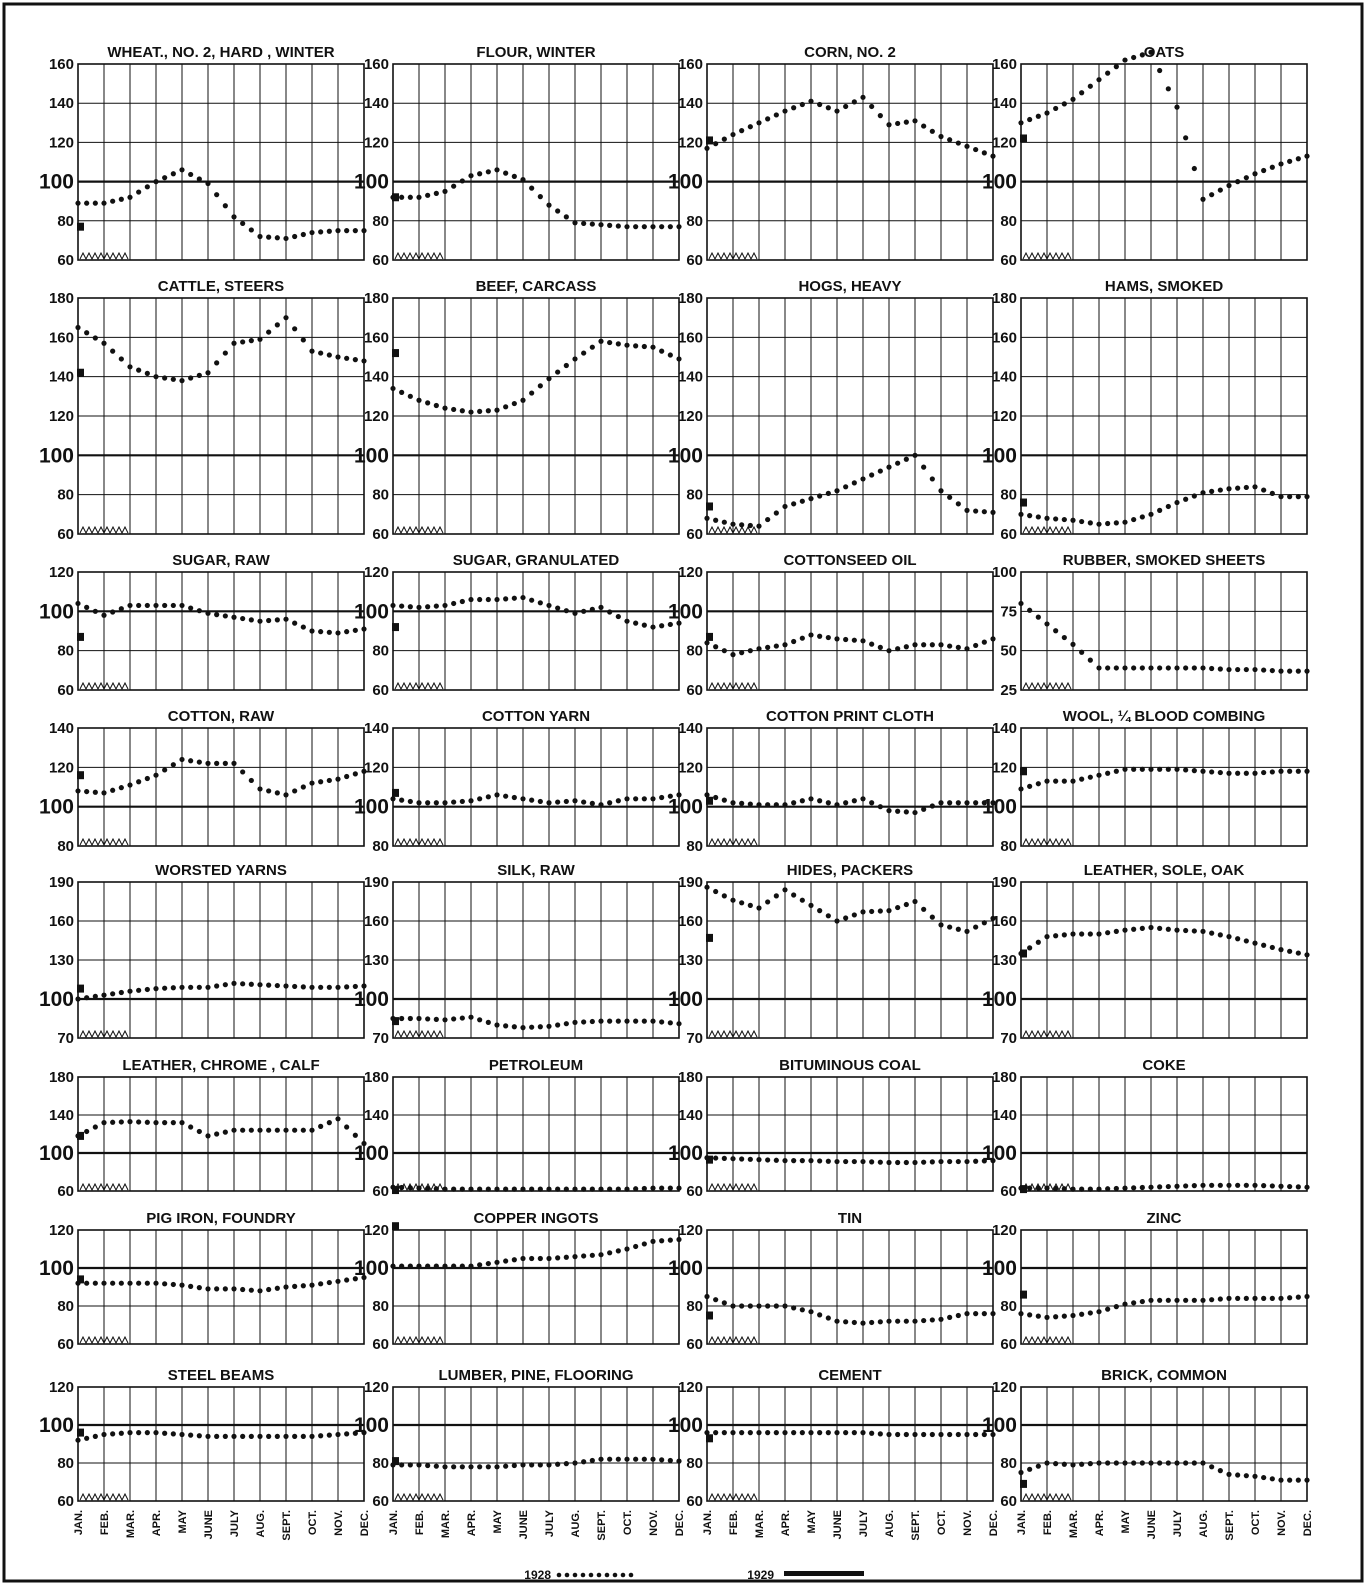  What do you see at coordinates (221, 716) in the screenshot?
I see `chart-title: COTTON, RAW` at bounding box center [221, 716].